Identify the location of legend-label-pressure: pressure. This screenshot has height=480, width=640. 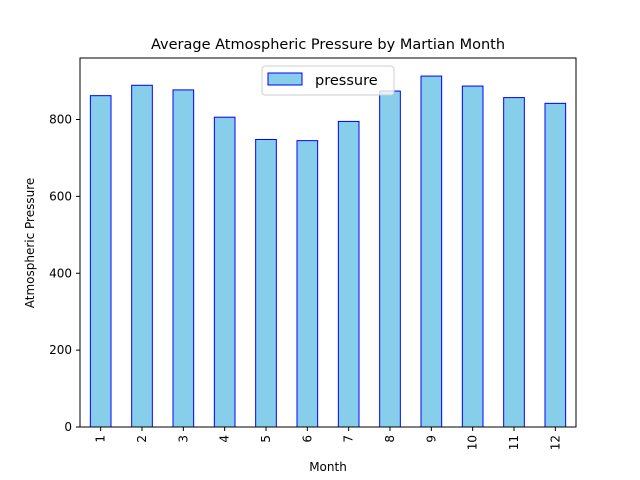
(346, 81).